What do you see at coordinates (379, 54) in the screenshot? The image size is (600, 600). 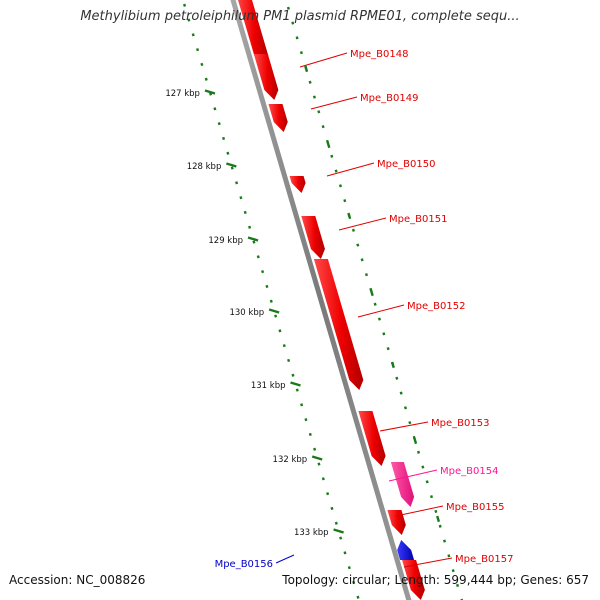 I see `gene-label: Mpe_B0148` at bounding box center [379, 54].